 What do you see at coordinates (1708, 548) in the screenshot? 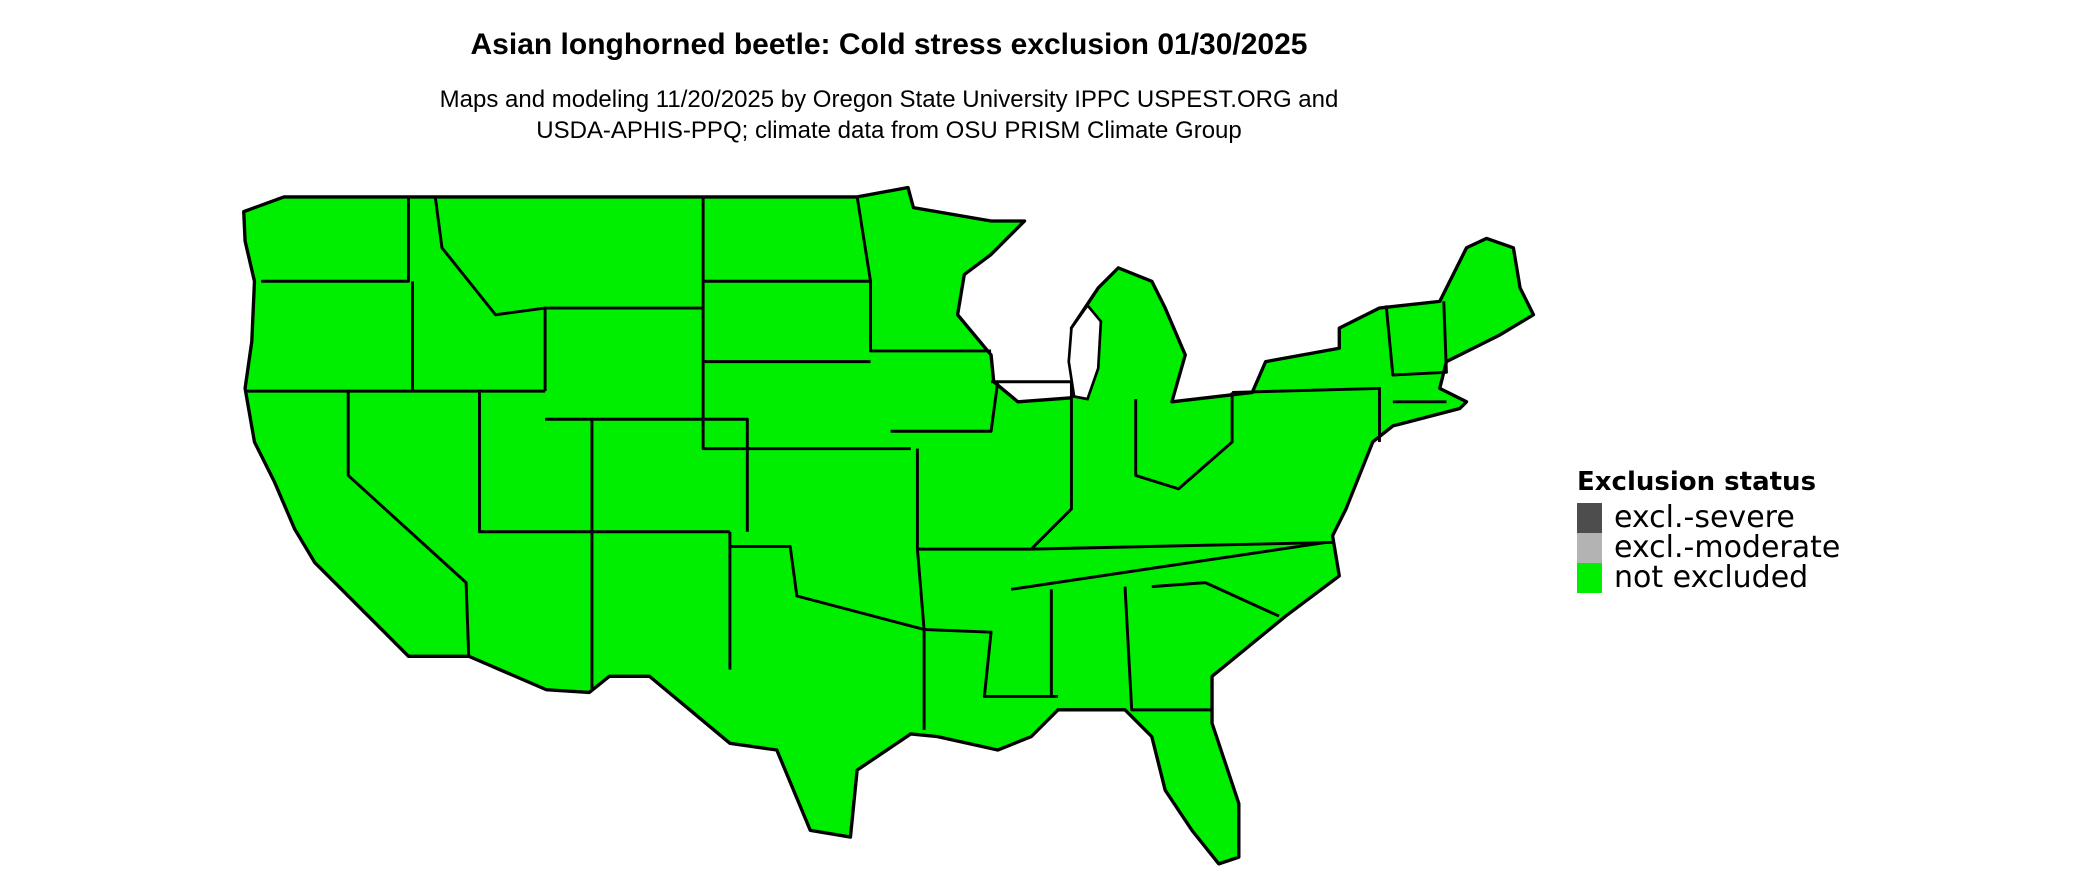
I see `legend-item-moderate: excl.-moderate` at bounding box center [1708, 548].